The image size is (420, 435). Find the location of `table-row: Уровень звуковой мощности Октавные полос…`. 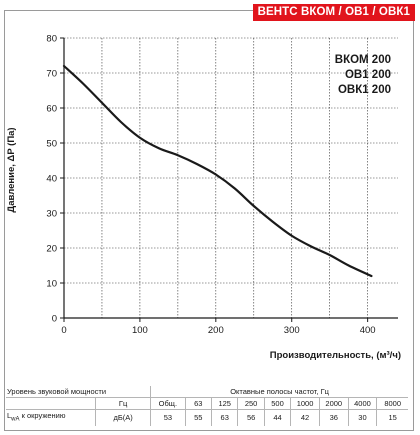

table-row: Уровень звуковой мощности Октавные полос… is located at coordinates (207, 392).